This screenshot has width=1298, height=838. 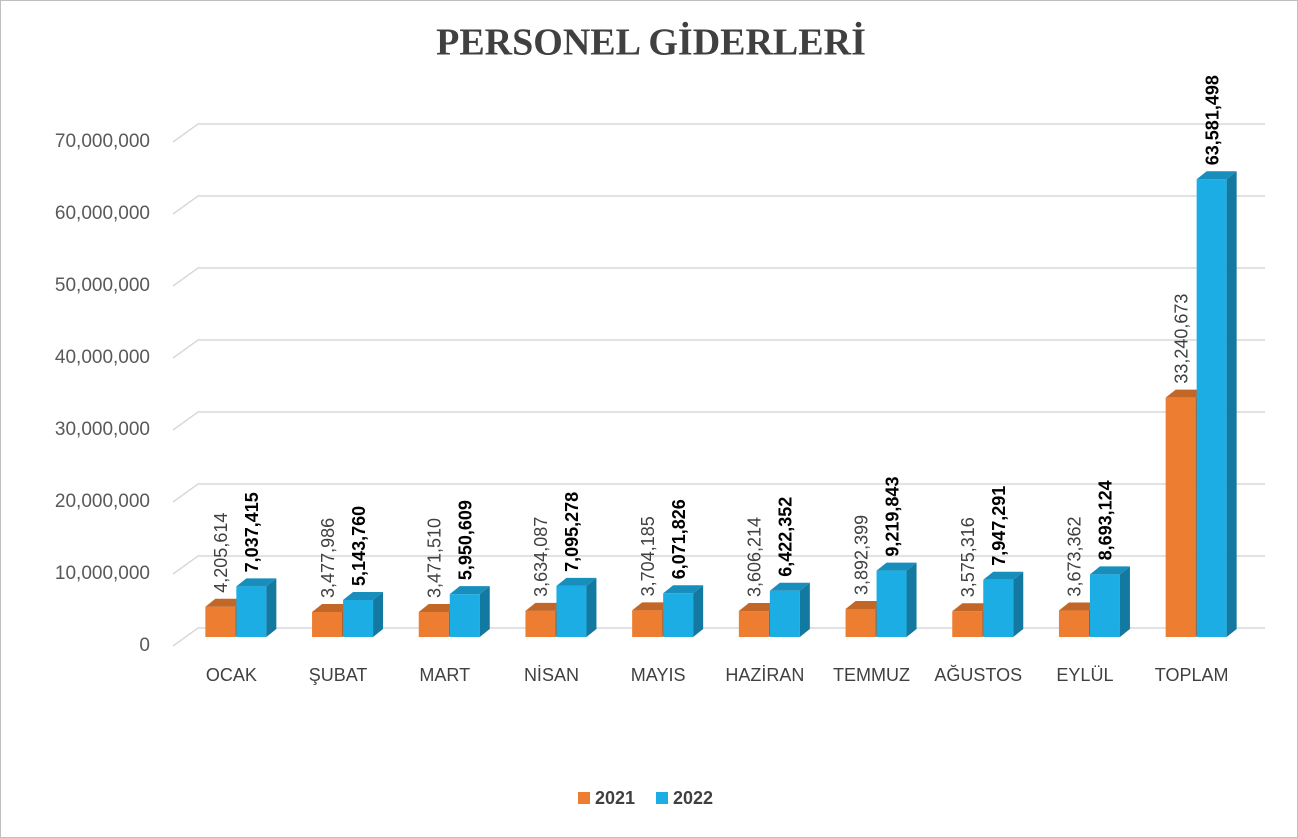 What do you see at coordinates (444, 675) in the screenshot?
I see `x-tick-label: MART` at bounding box center [444, 675].